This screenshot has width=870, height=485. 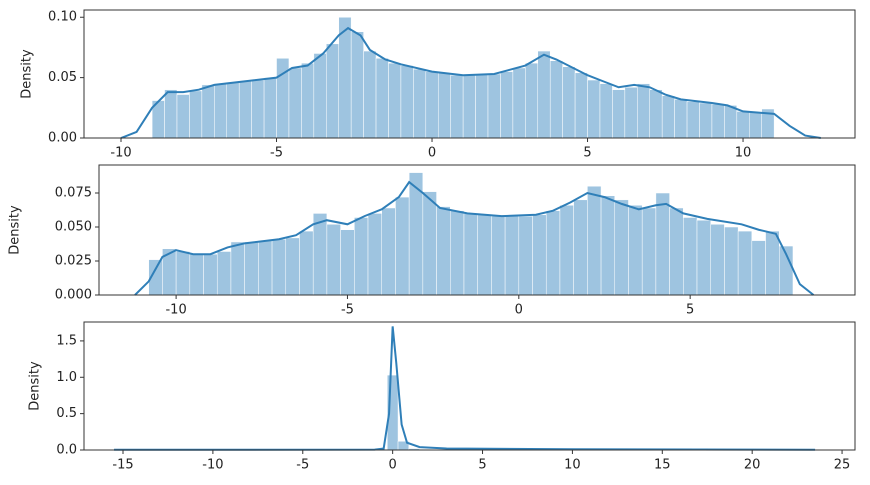 I want to click on y-tick-label: 0.0, so click(x=66, y=450).